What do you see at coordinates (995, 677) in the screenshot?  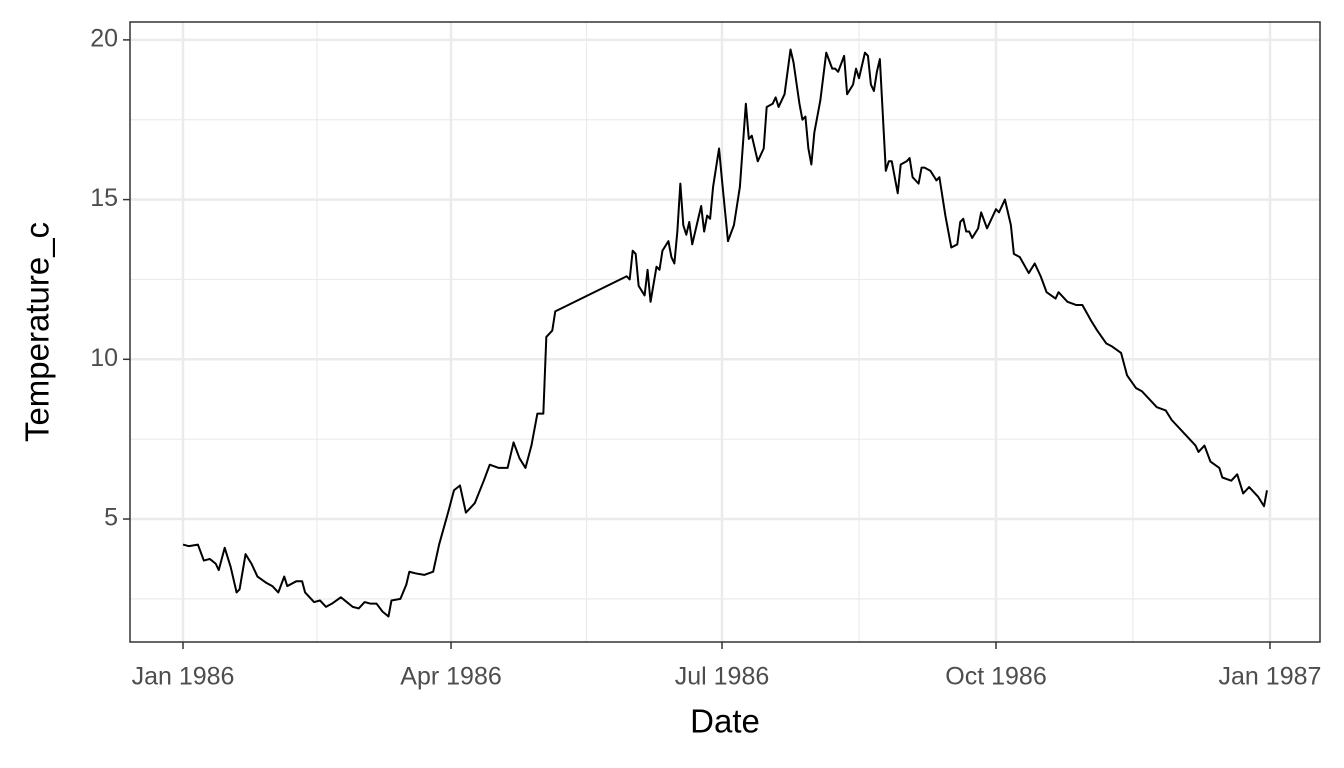 I see `x-tick-label: Oct 1986` at bounding box center [995, 677].